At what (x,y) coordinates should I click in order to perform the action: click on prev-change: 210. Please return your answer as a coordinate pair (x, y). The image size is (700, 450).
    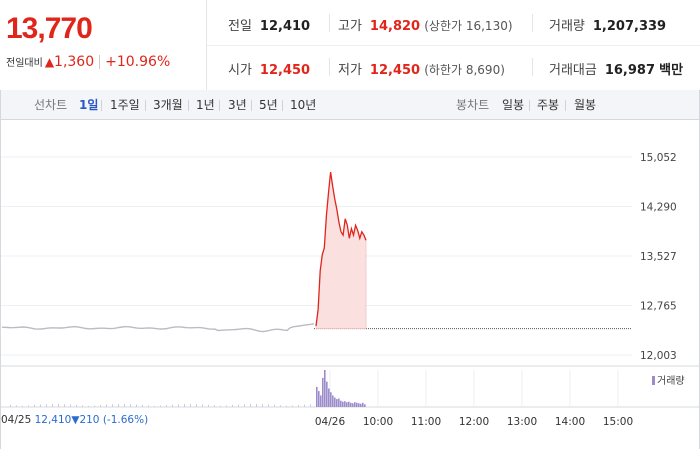
    Looking at the image, I should click on (89, 420).